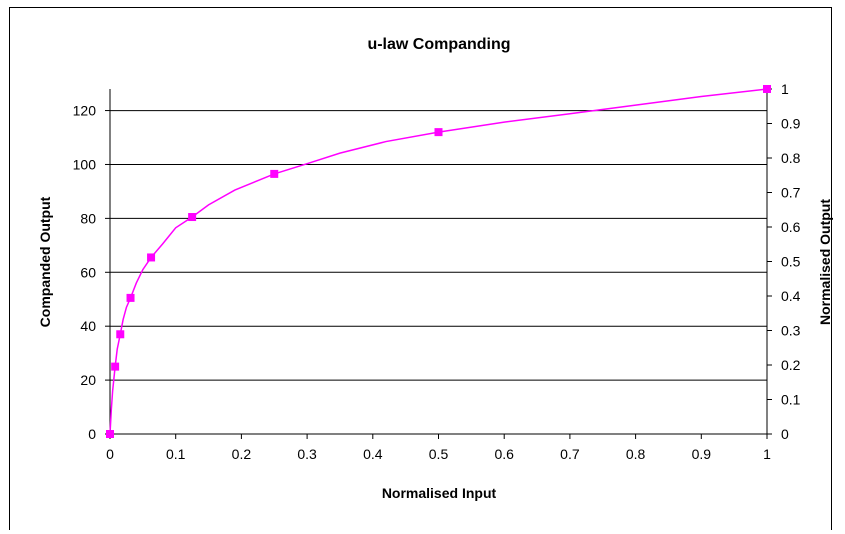  Describe the element at coordinates (88, 218) in the screenshot. I see `y-tick-label: 80` at that location.